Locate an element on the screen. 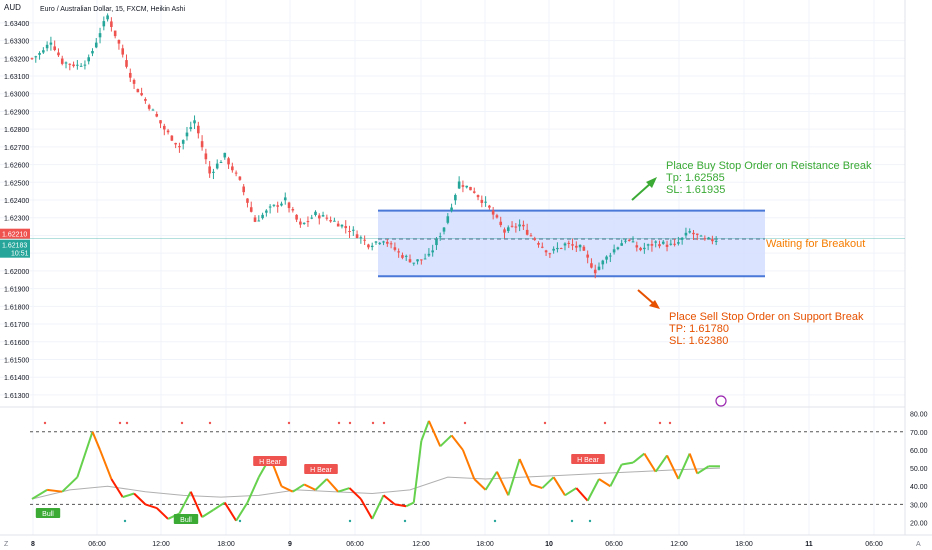 This screenshot has height=550, width=932. auto-scale-icon: A is located at coordinates (918, 544).